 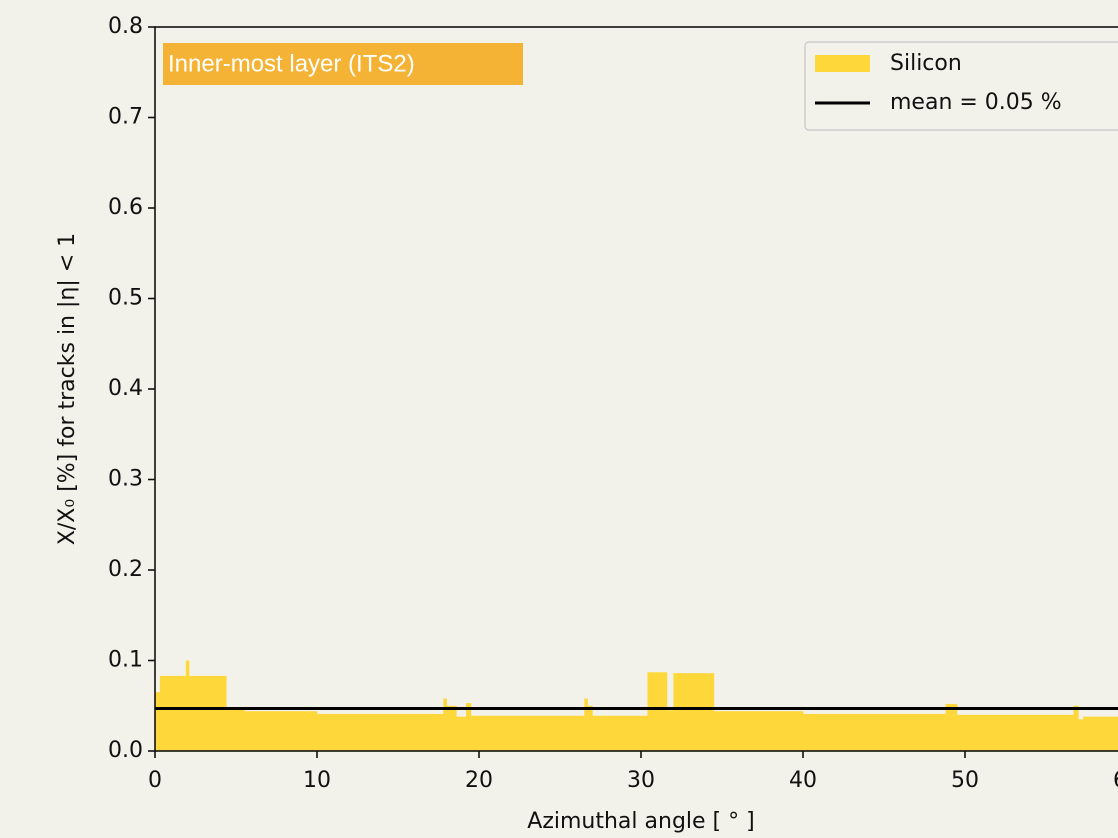 What do you see at coordinates (1115, 780) in the screenshot?
I see `x-tick-label: 60` at bounding box center [1115, 780].